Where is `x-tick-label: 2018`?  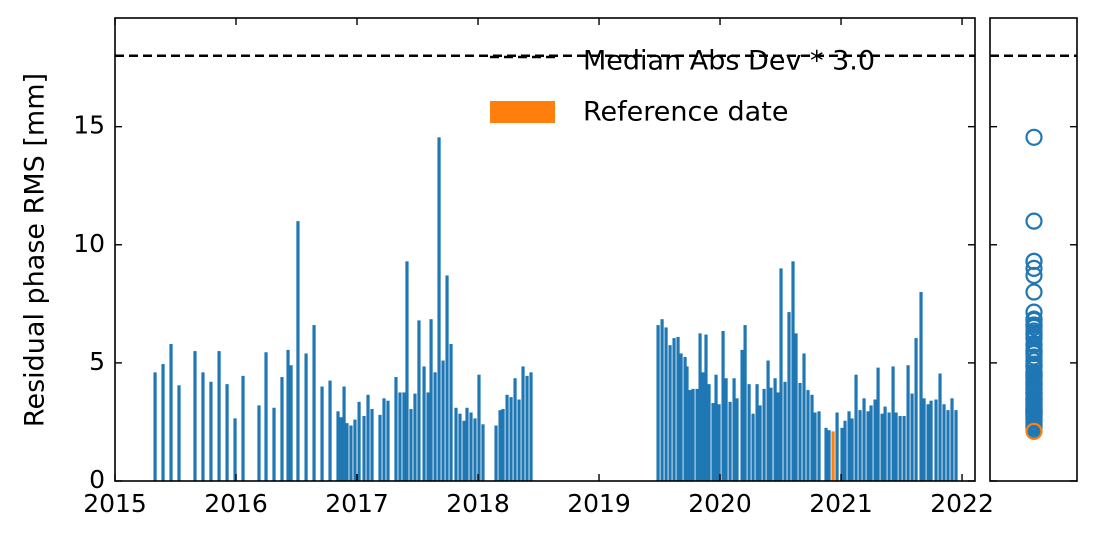 x-tick-label: 2018 is located at coordinates (478, 503).